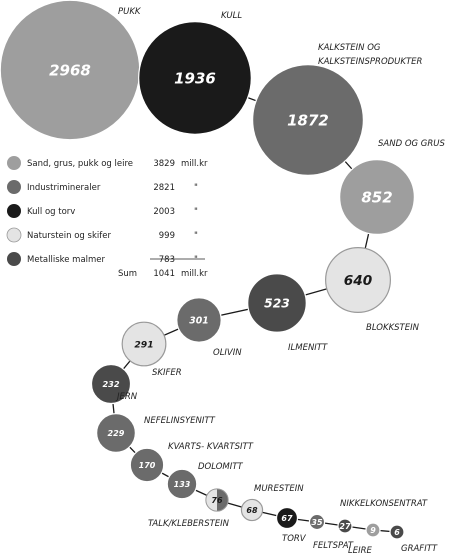 The image size is (450, 554). I want to click on bubble-value: 133, so click(182, 484).